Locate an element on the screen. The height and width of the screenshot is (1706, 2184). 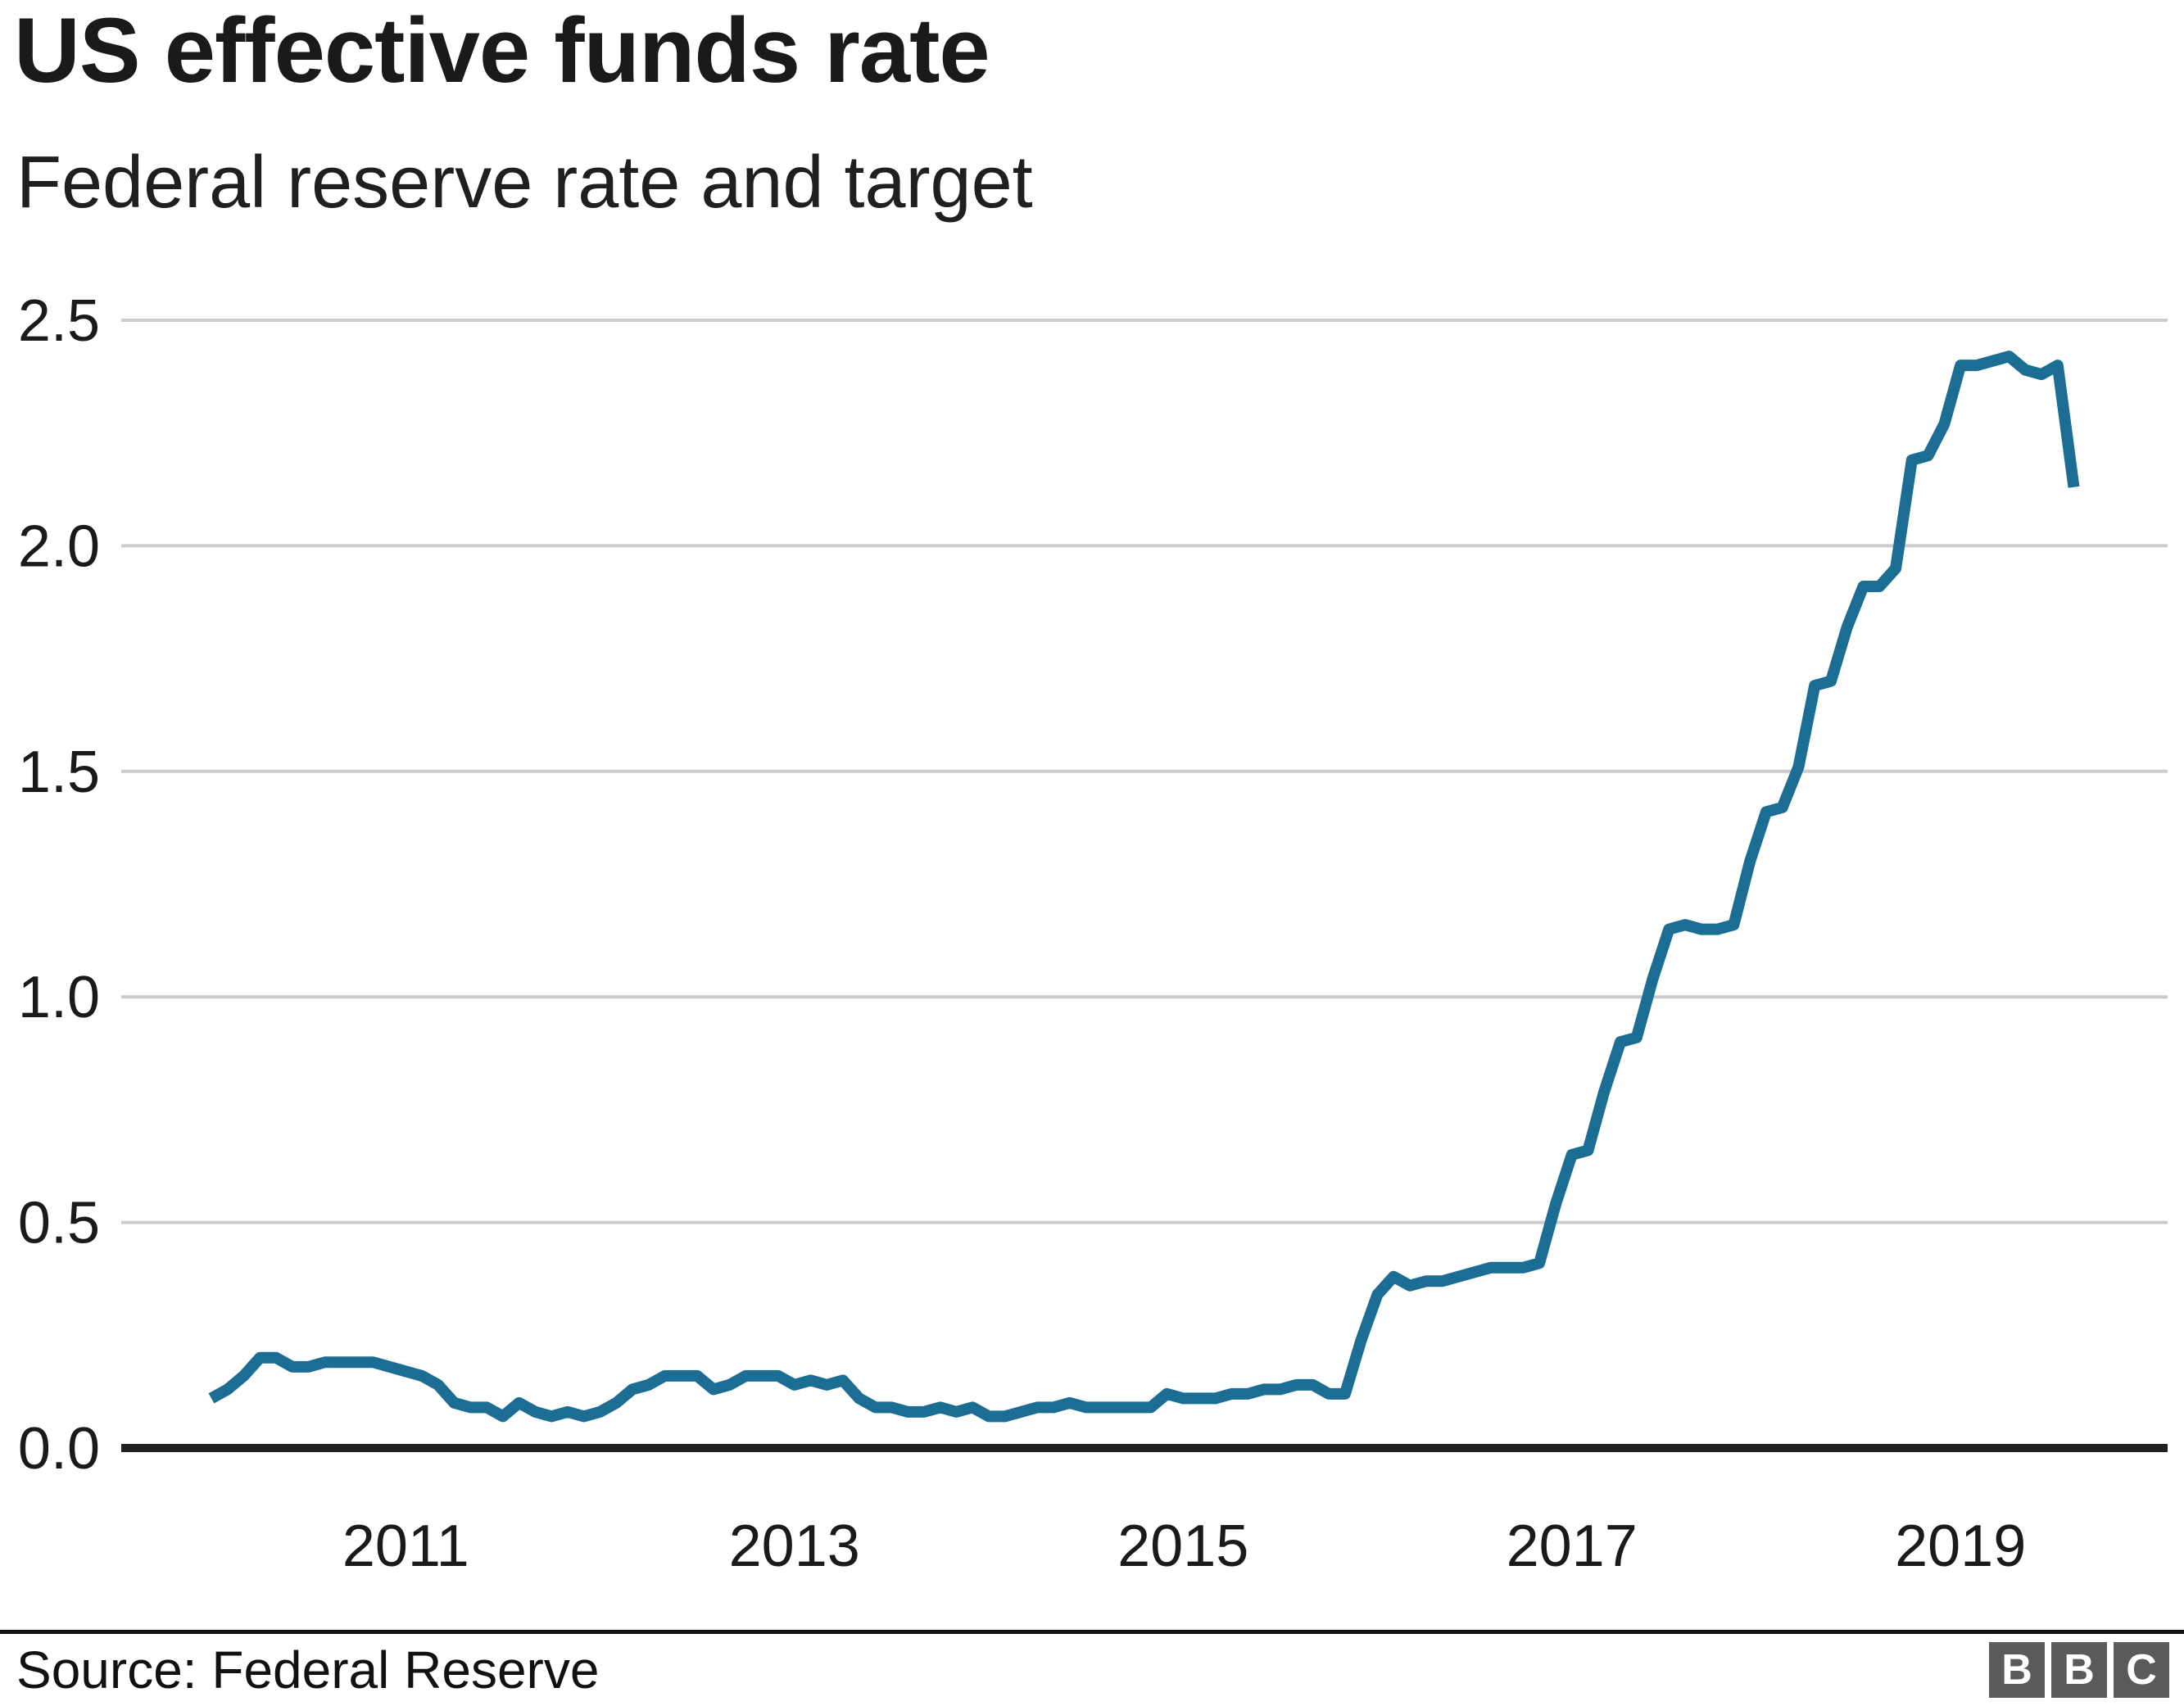
bbc-logo-letter: C is located at coordinates (2141, 1670).